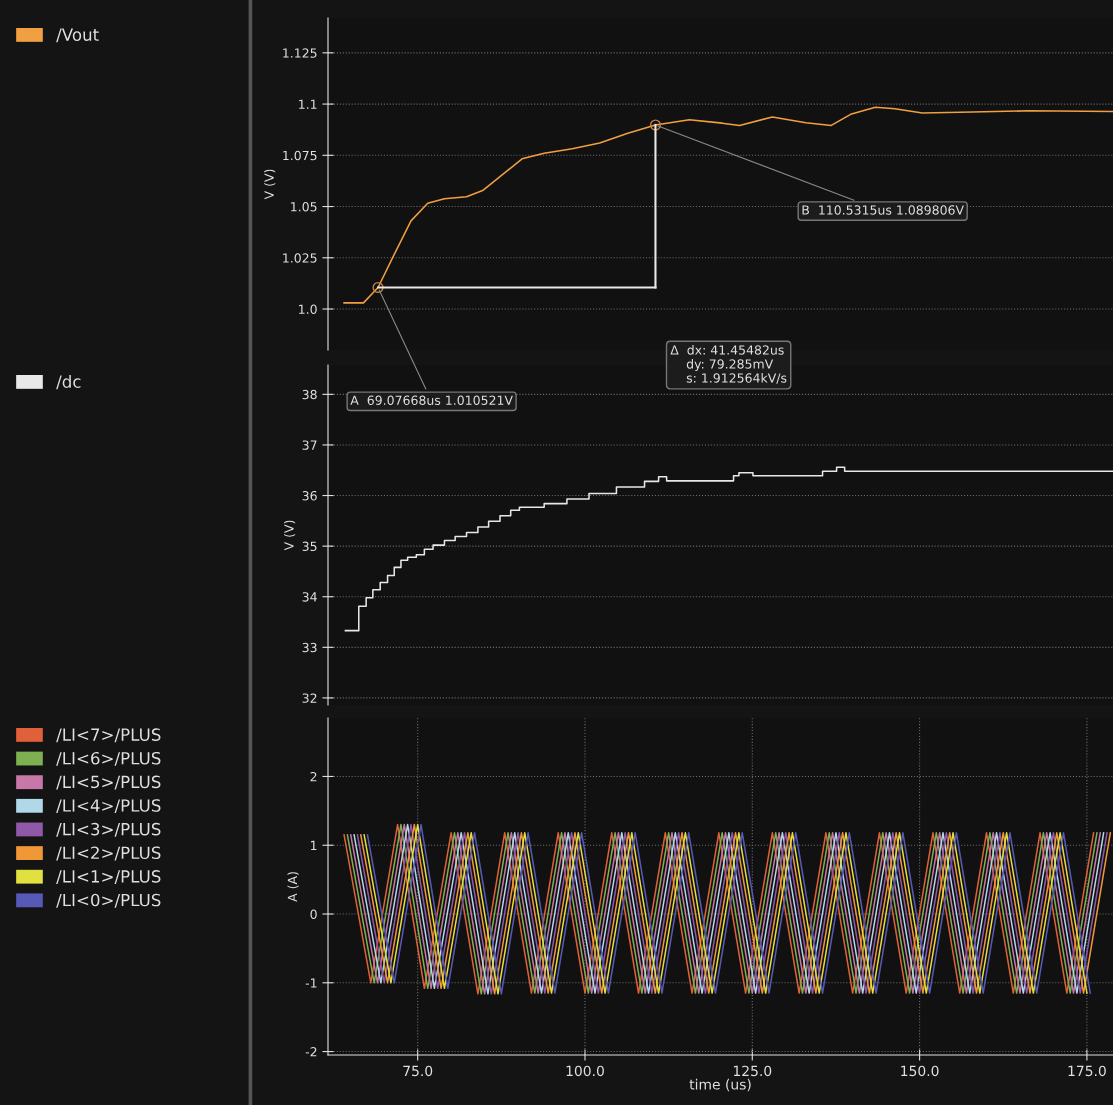 This screenshot has height=1105, width=1113. I want to click on y-tick-label: -2, so click(311, 1052).